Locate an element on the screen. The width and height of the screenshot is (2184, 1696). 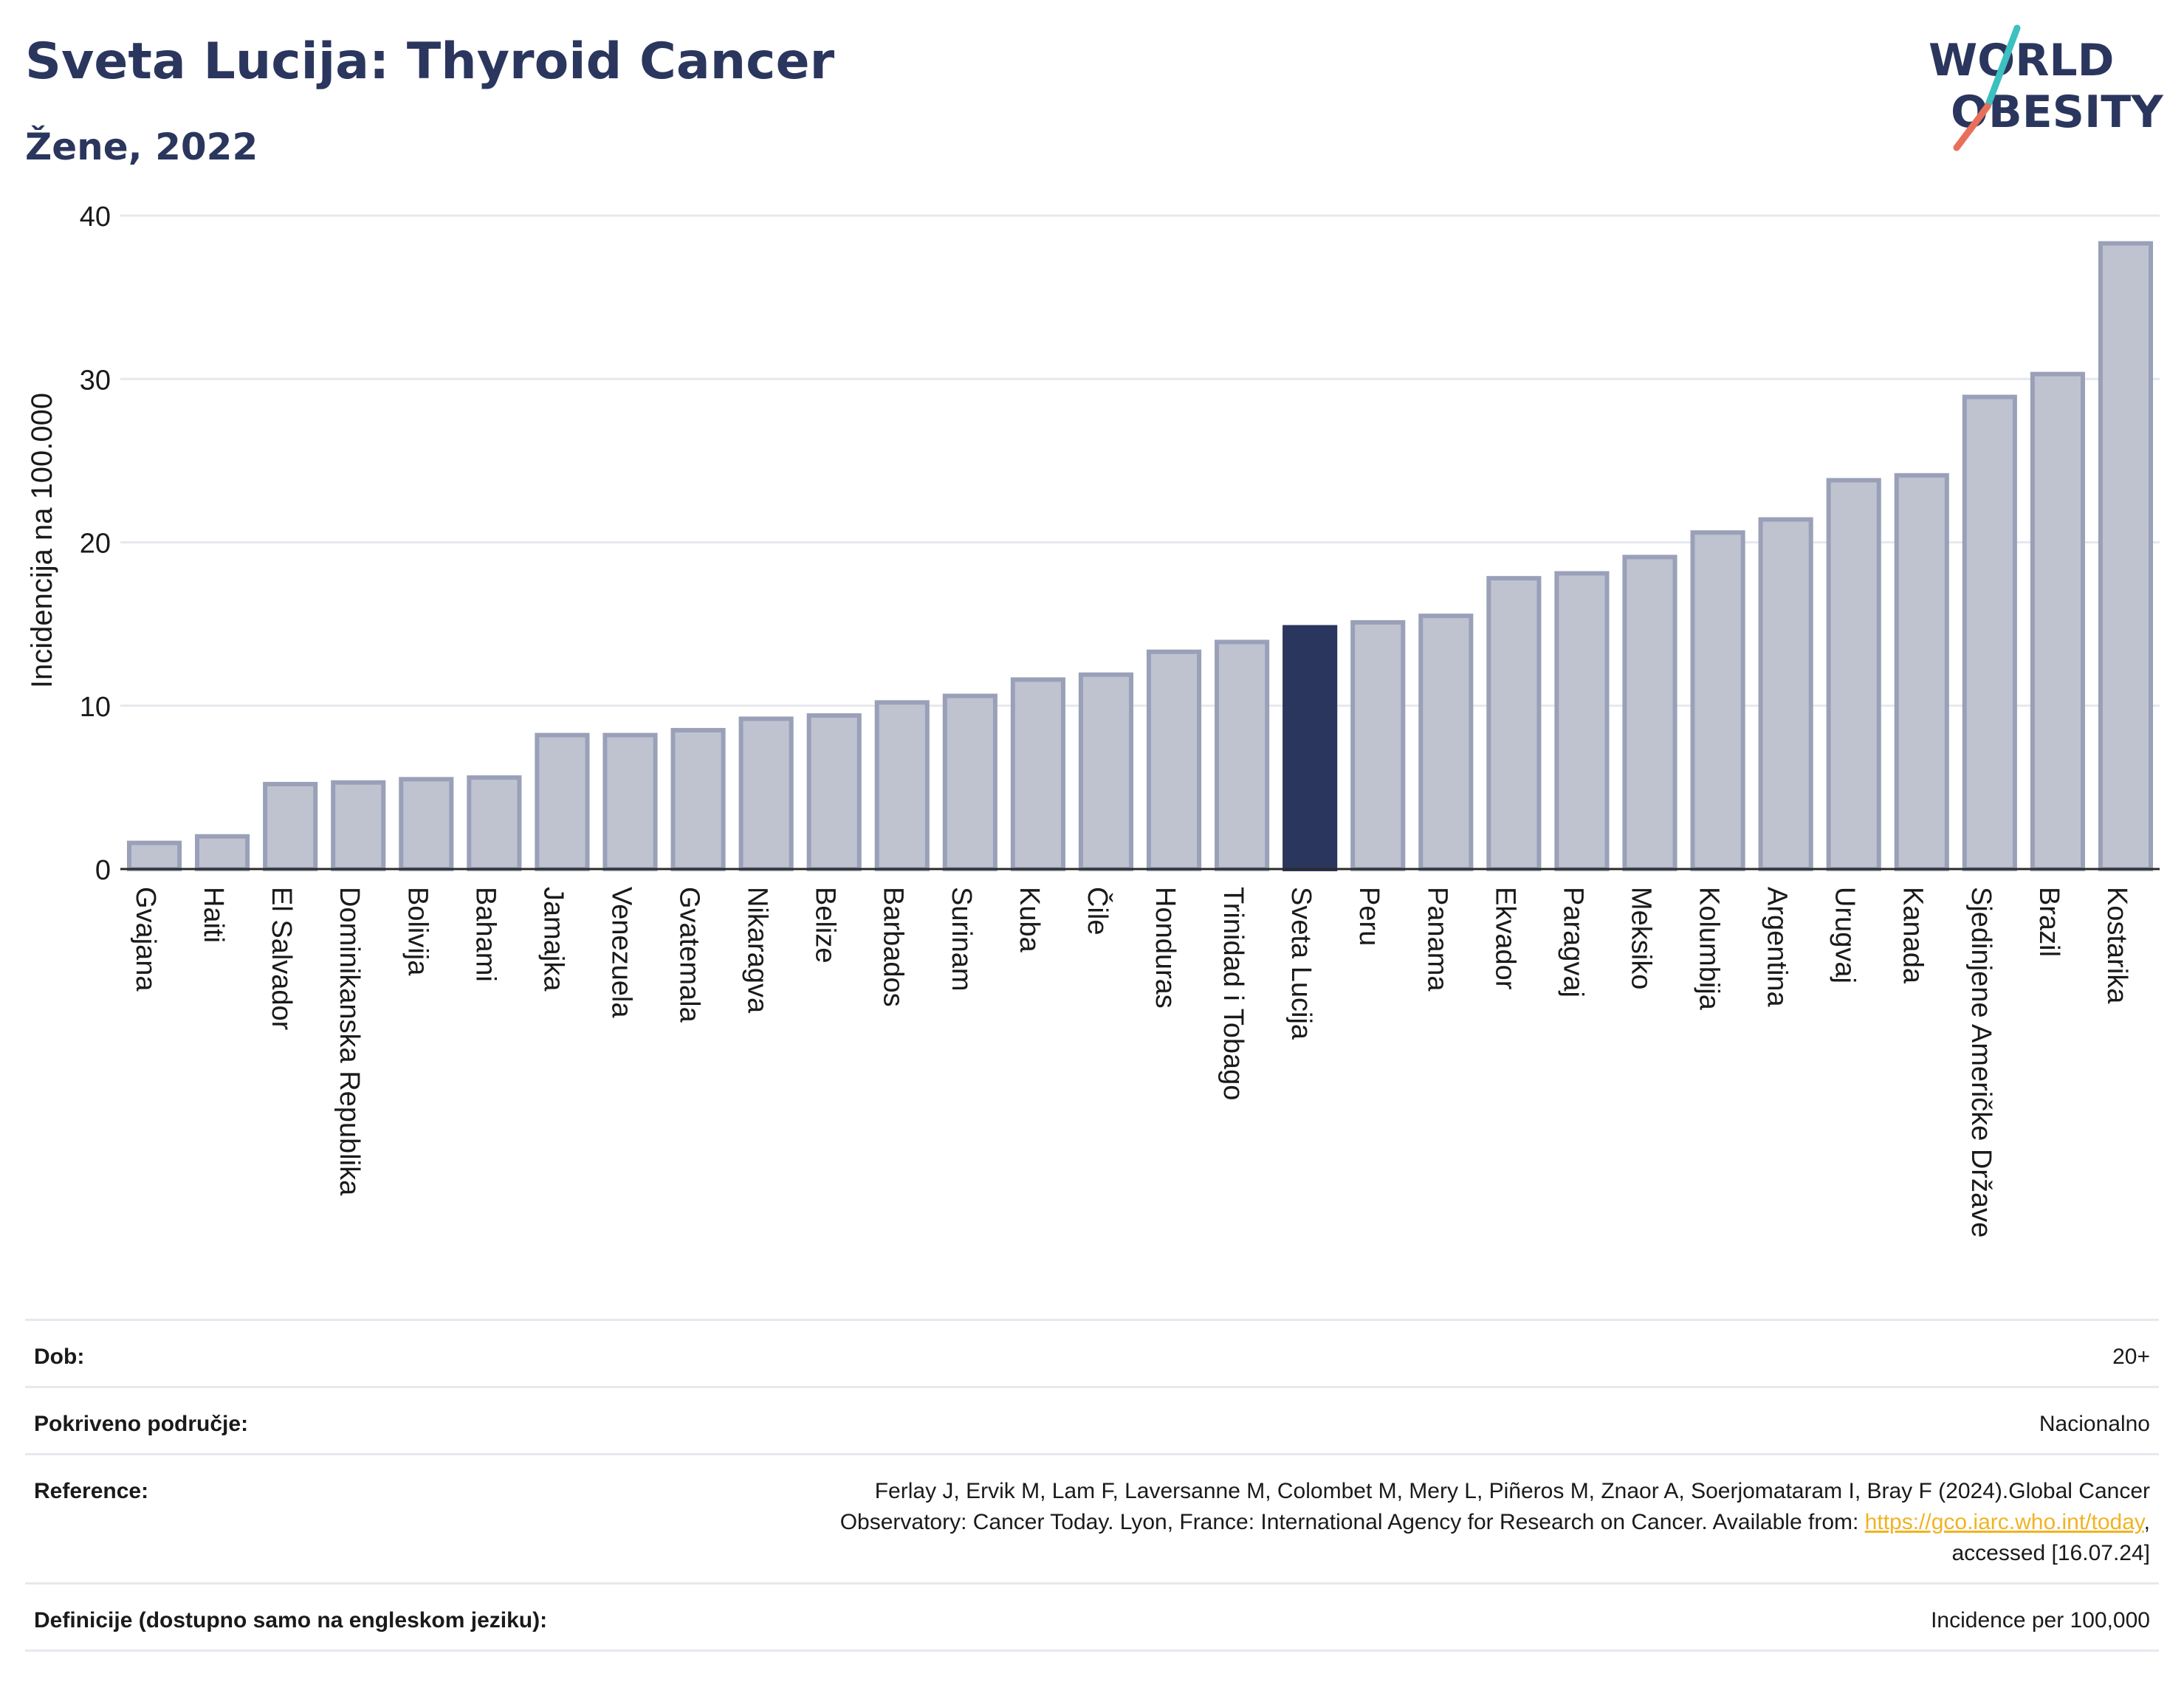
meta-row-coverage: Pokriveno područje: Nacionalno is located at coordinates (1092, 1419).